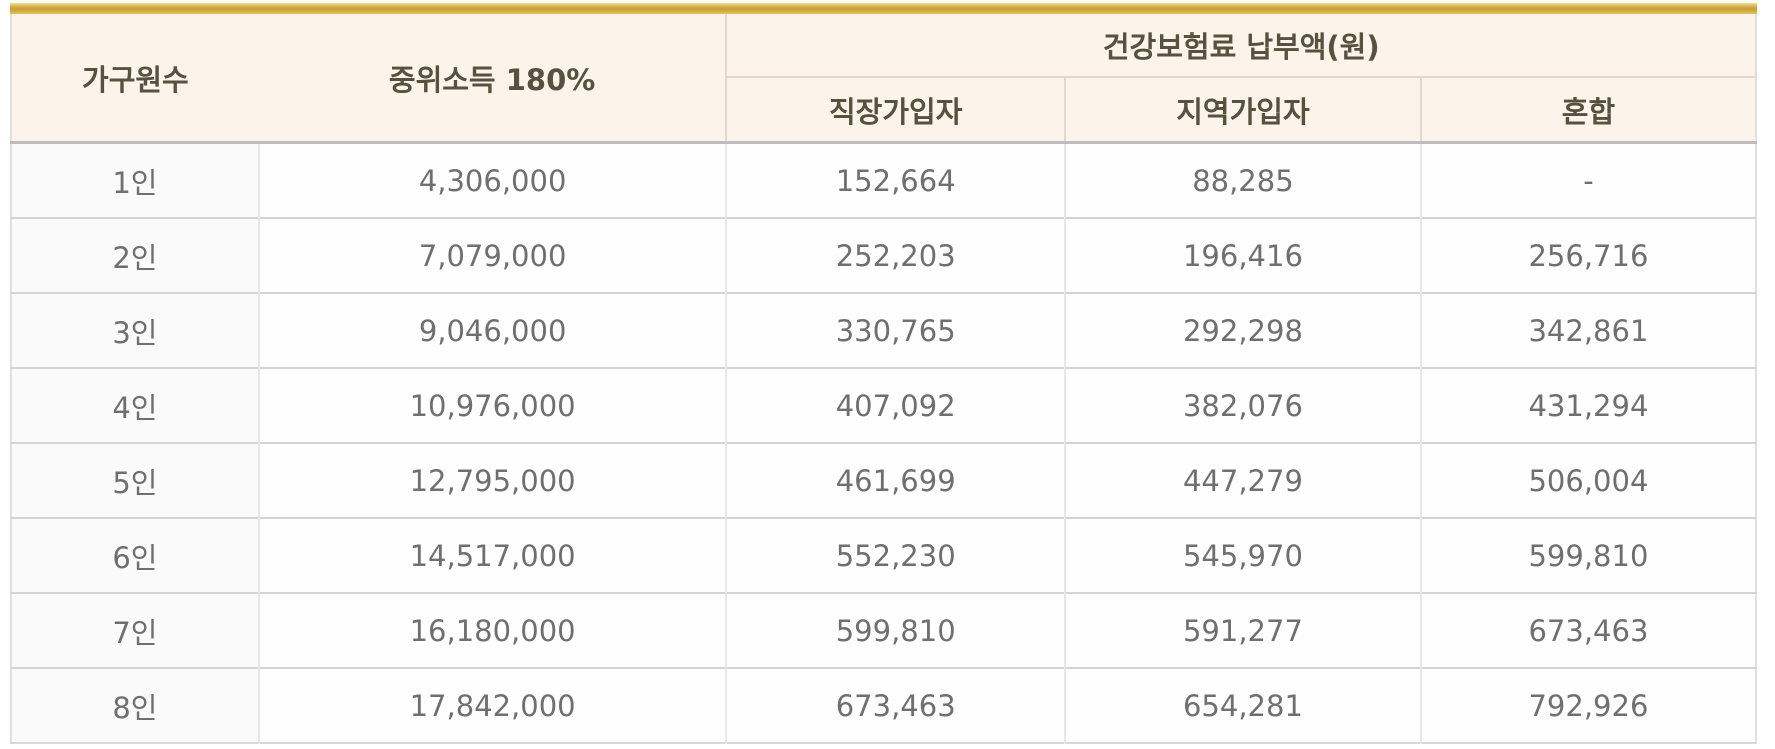  Describe the element at coordinates (895, 111) in the screenshot. I see `header-workplace-subscriber: 직장가입자` at that location.